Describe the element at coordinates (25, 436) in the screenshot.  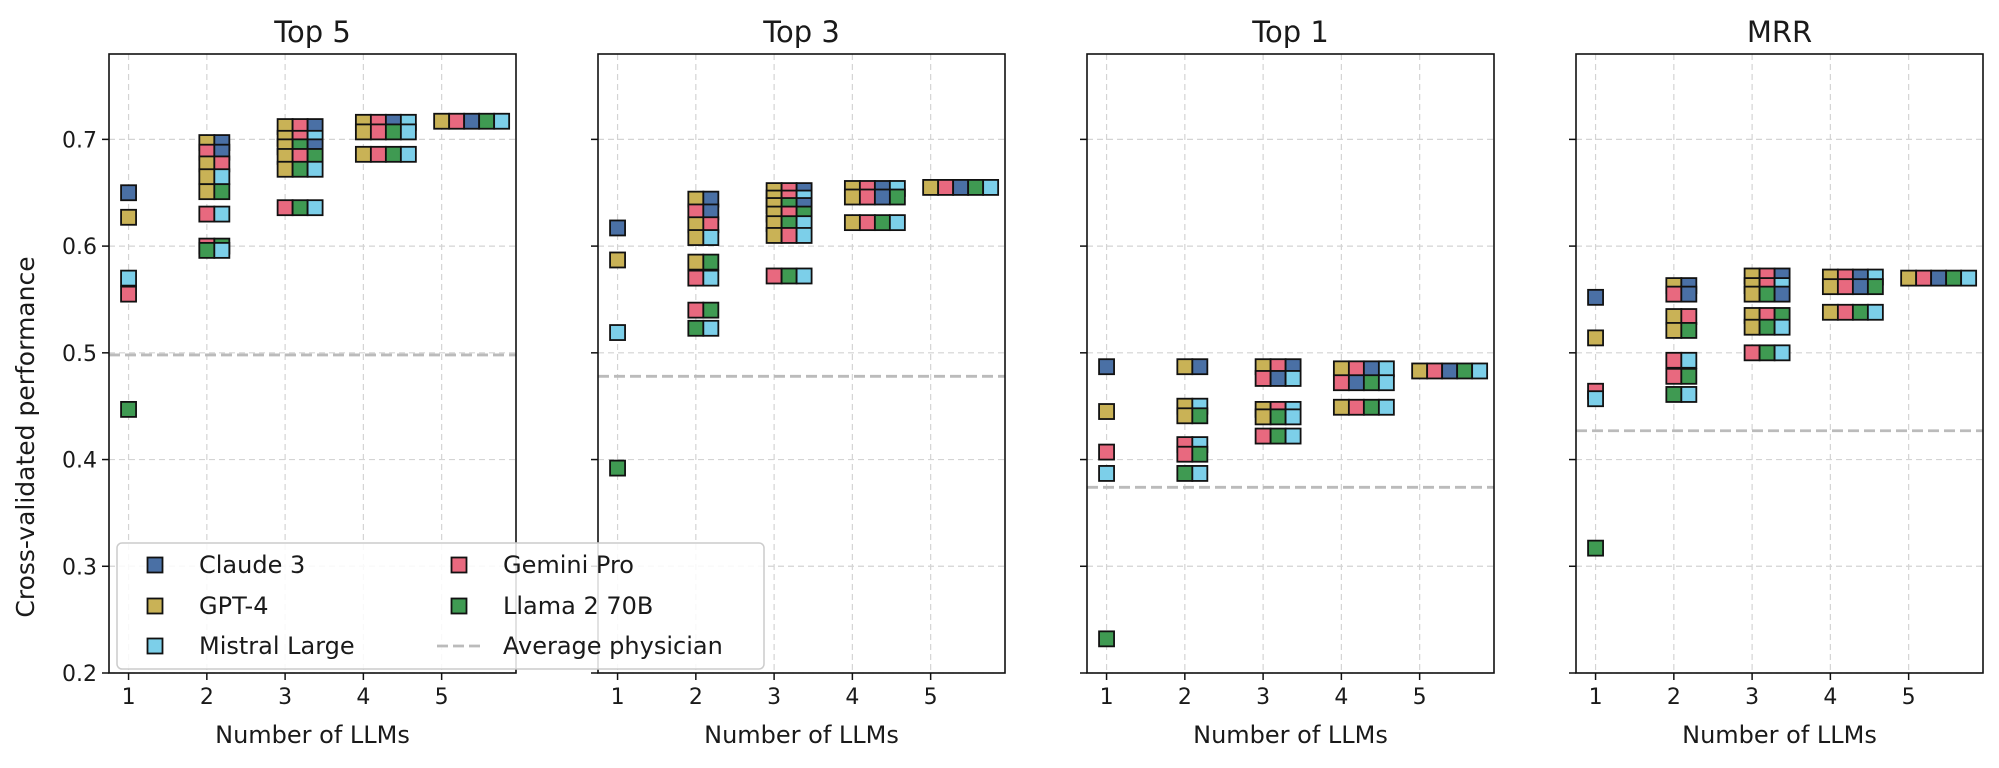
I see `y-axis-label: Cross-validated performance` at that location.